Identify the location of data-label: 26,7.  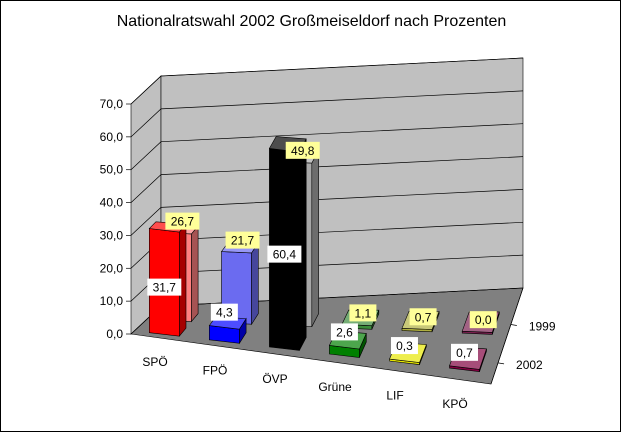
(183, 222).